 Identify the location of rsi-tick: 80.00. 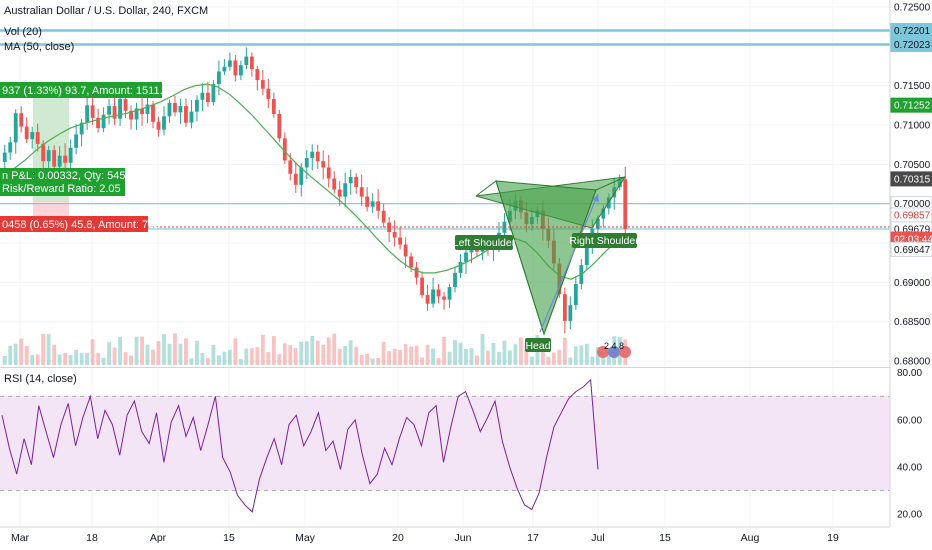
(909, 373).